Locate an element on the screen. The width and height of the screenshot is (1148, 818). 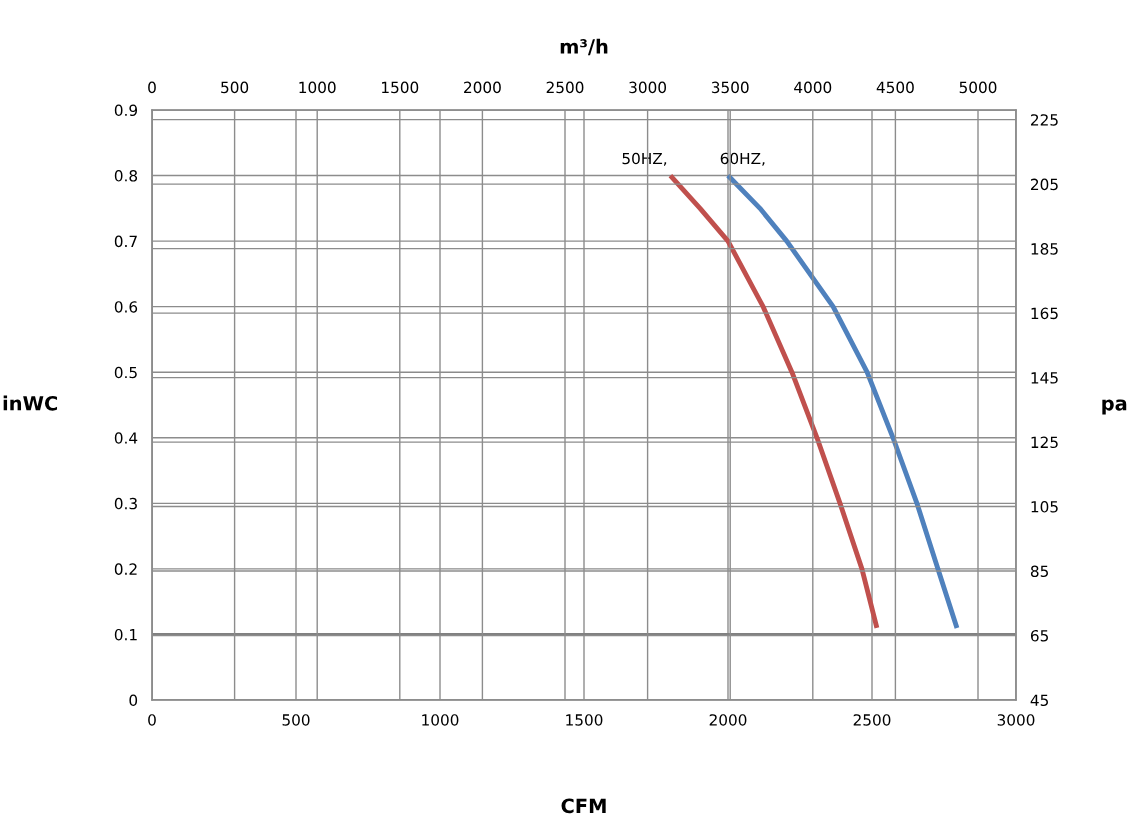
series-label: 50HZ, is located at coordinates (644, 159).